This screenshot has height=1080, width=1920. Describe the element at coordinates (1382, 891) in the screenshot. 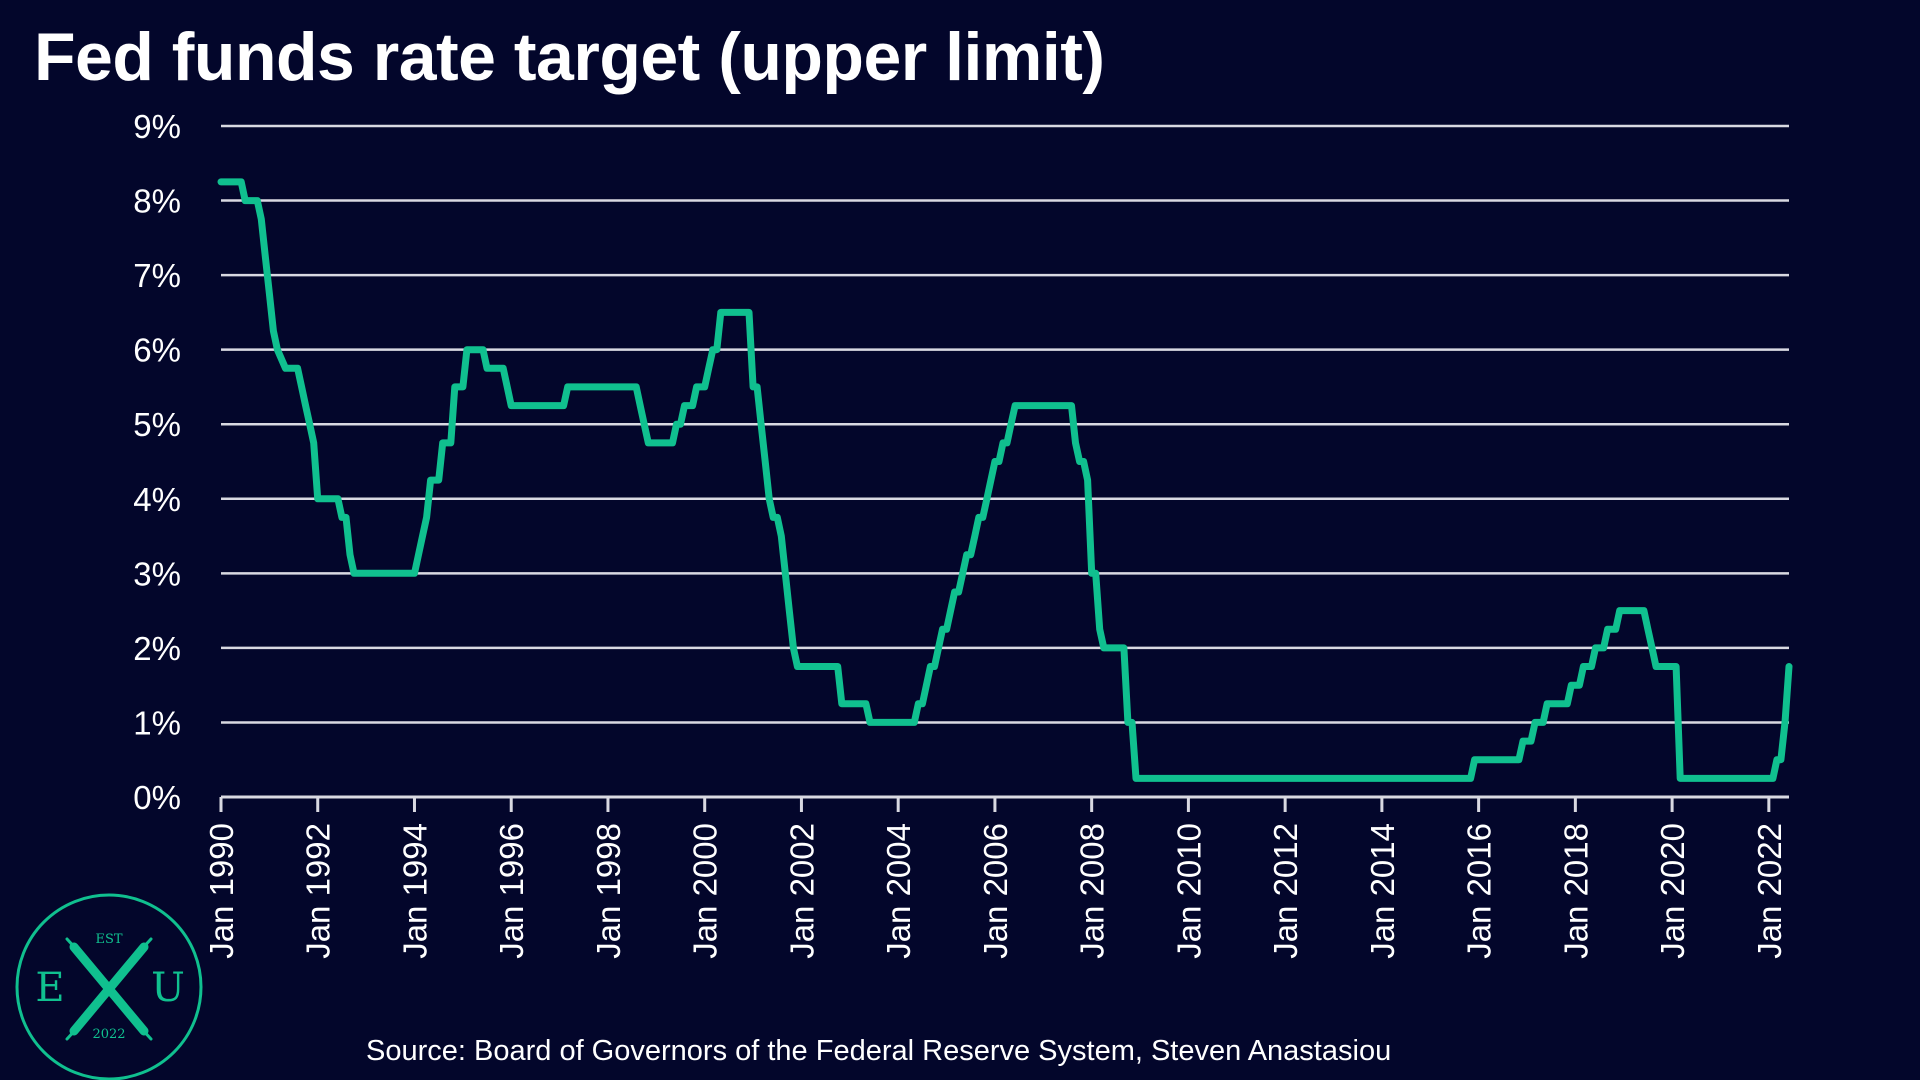

I see `x-tick-label: Jan 2014` at that location.